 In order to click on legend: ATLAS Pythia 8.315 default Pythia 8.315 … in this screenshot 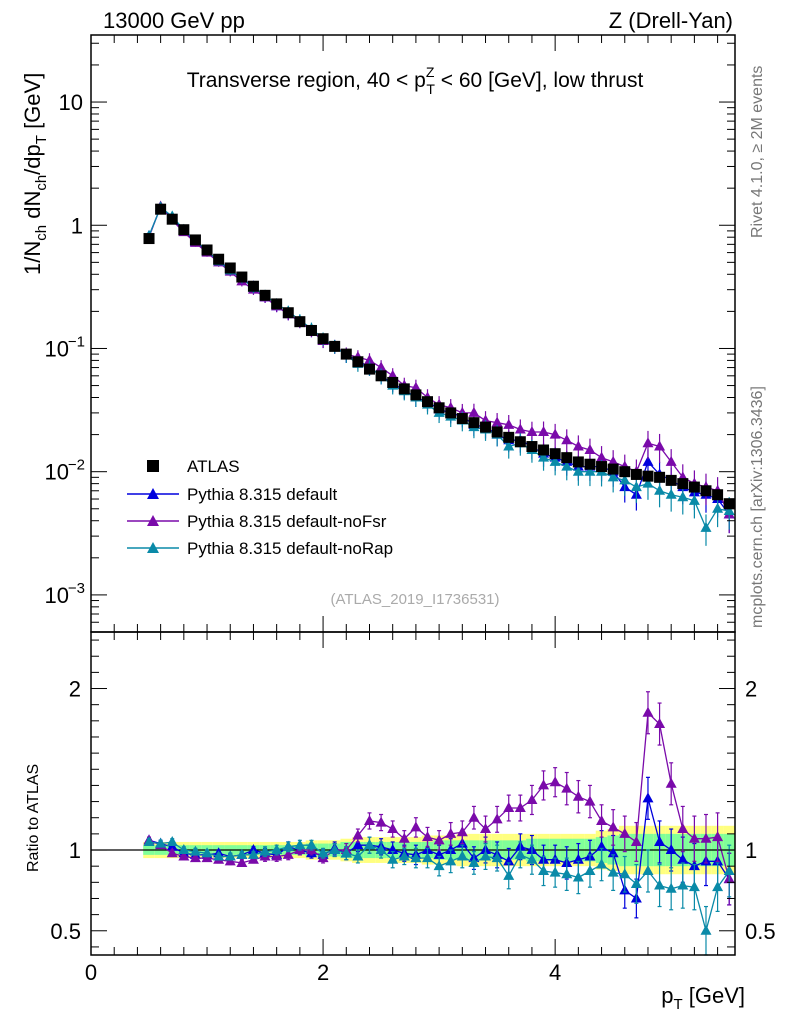, I will do `click(260, 507)`.